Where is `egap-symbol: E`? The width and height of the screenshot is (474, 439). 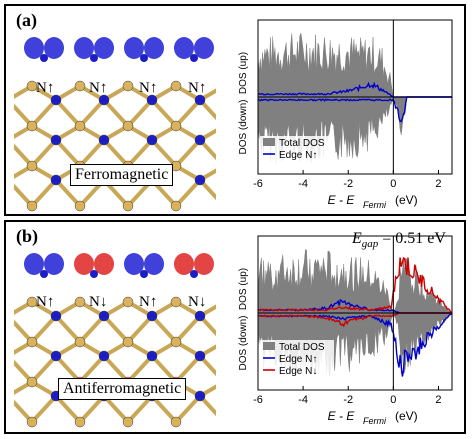
egap-symbol: E is located at coordinates (357, 238).